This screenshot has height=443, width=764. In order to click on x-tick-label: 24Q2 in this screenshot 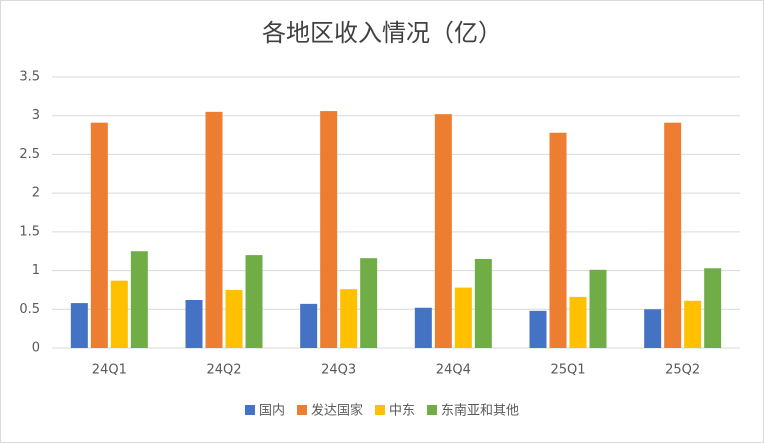, I will do `click(223, 370)`.